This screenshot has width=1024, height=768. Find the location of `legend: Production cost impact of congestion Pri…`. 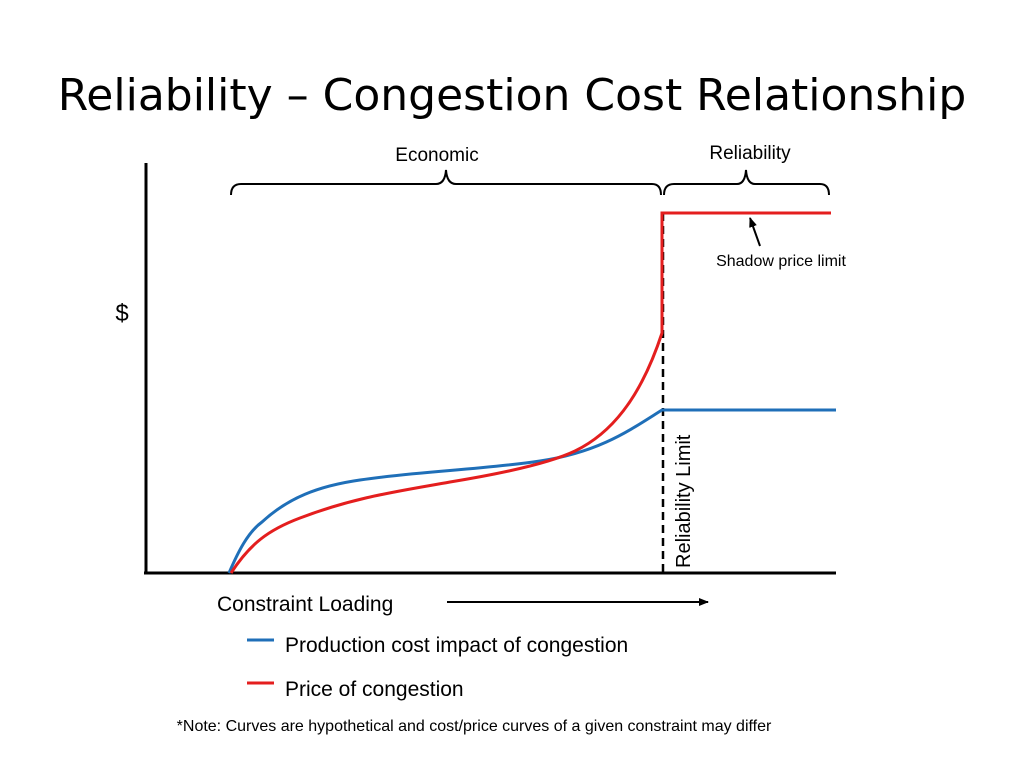

legend: Production cost impact of congestion Pri… is located at coordinates (437, 667).